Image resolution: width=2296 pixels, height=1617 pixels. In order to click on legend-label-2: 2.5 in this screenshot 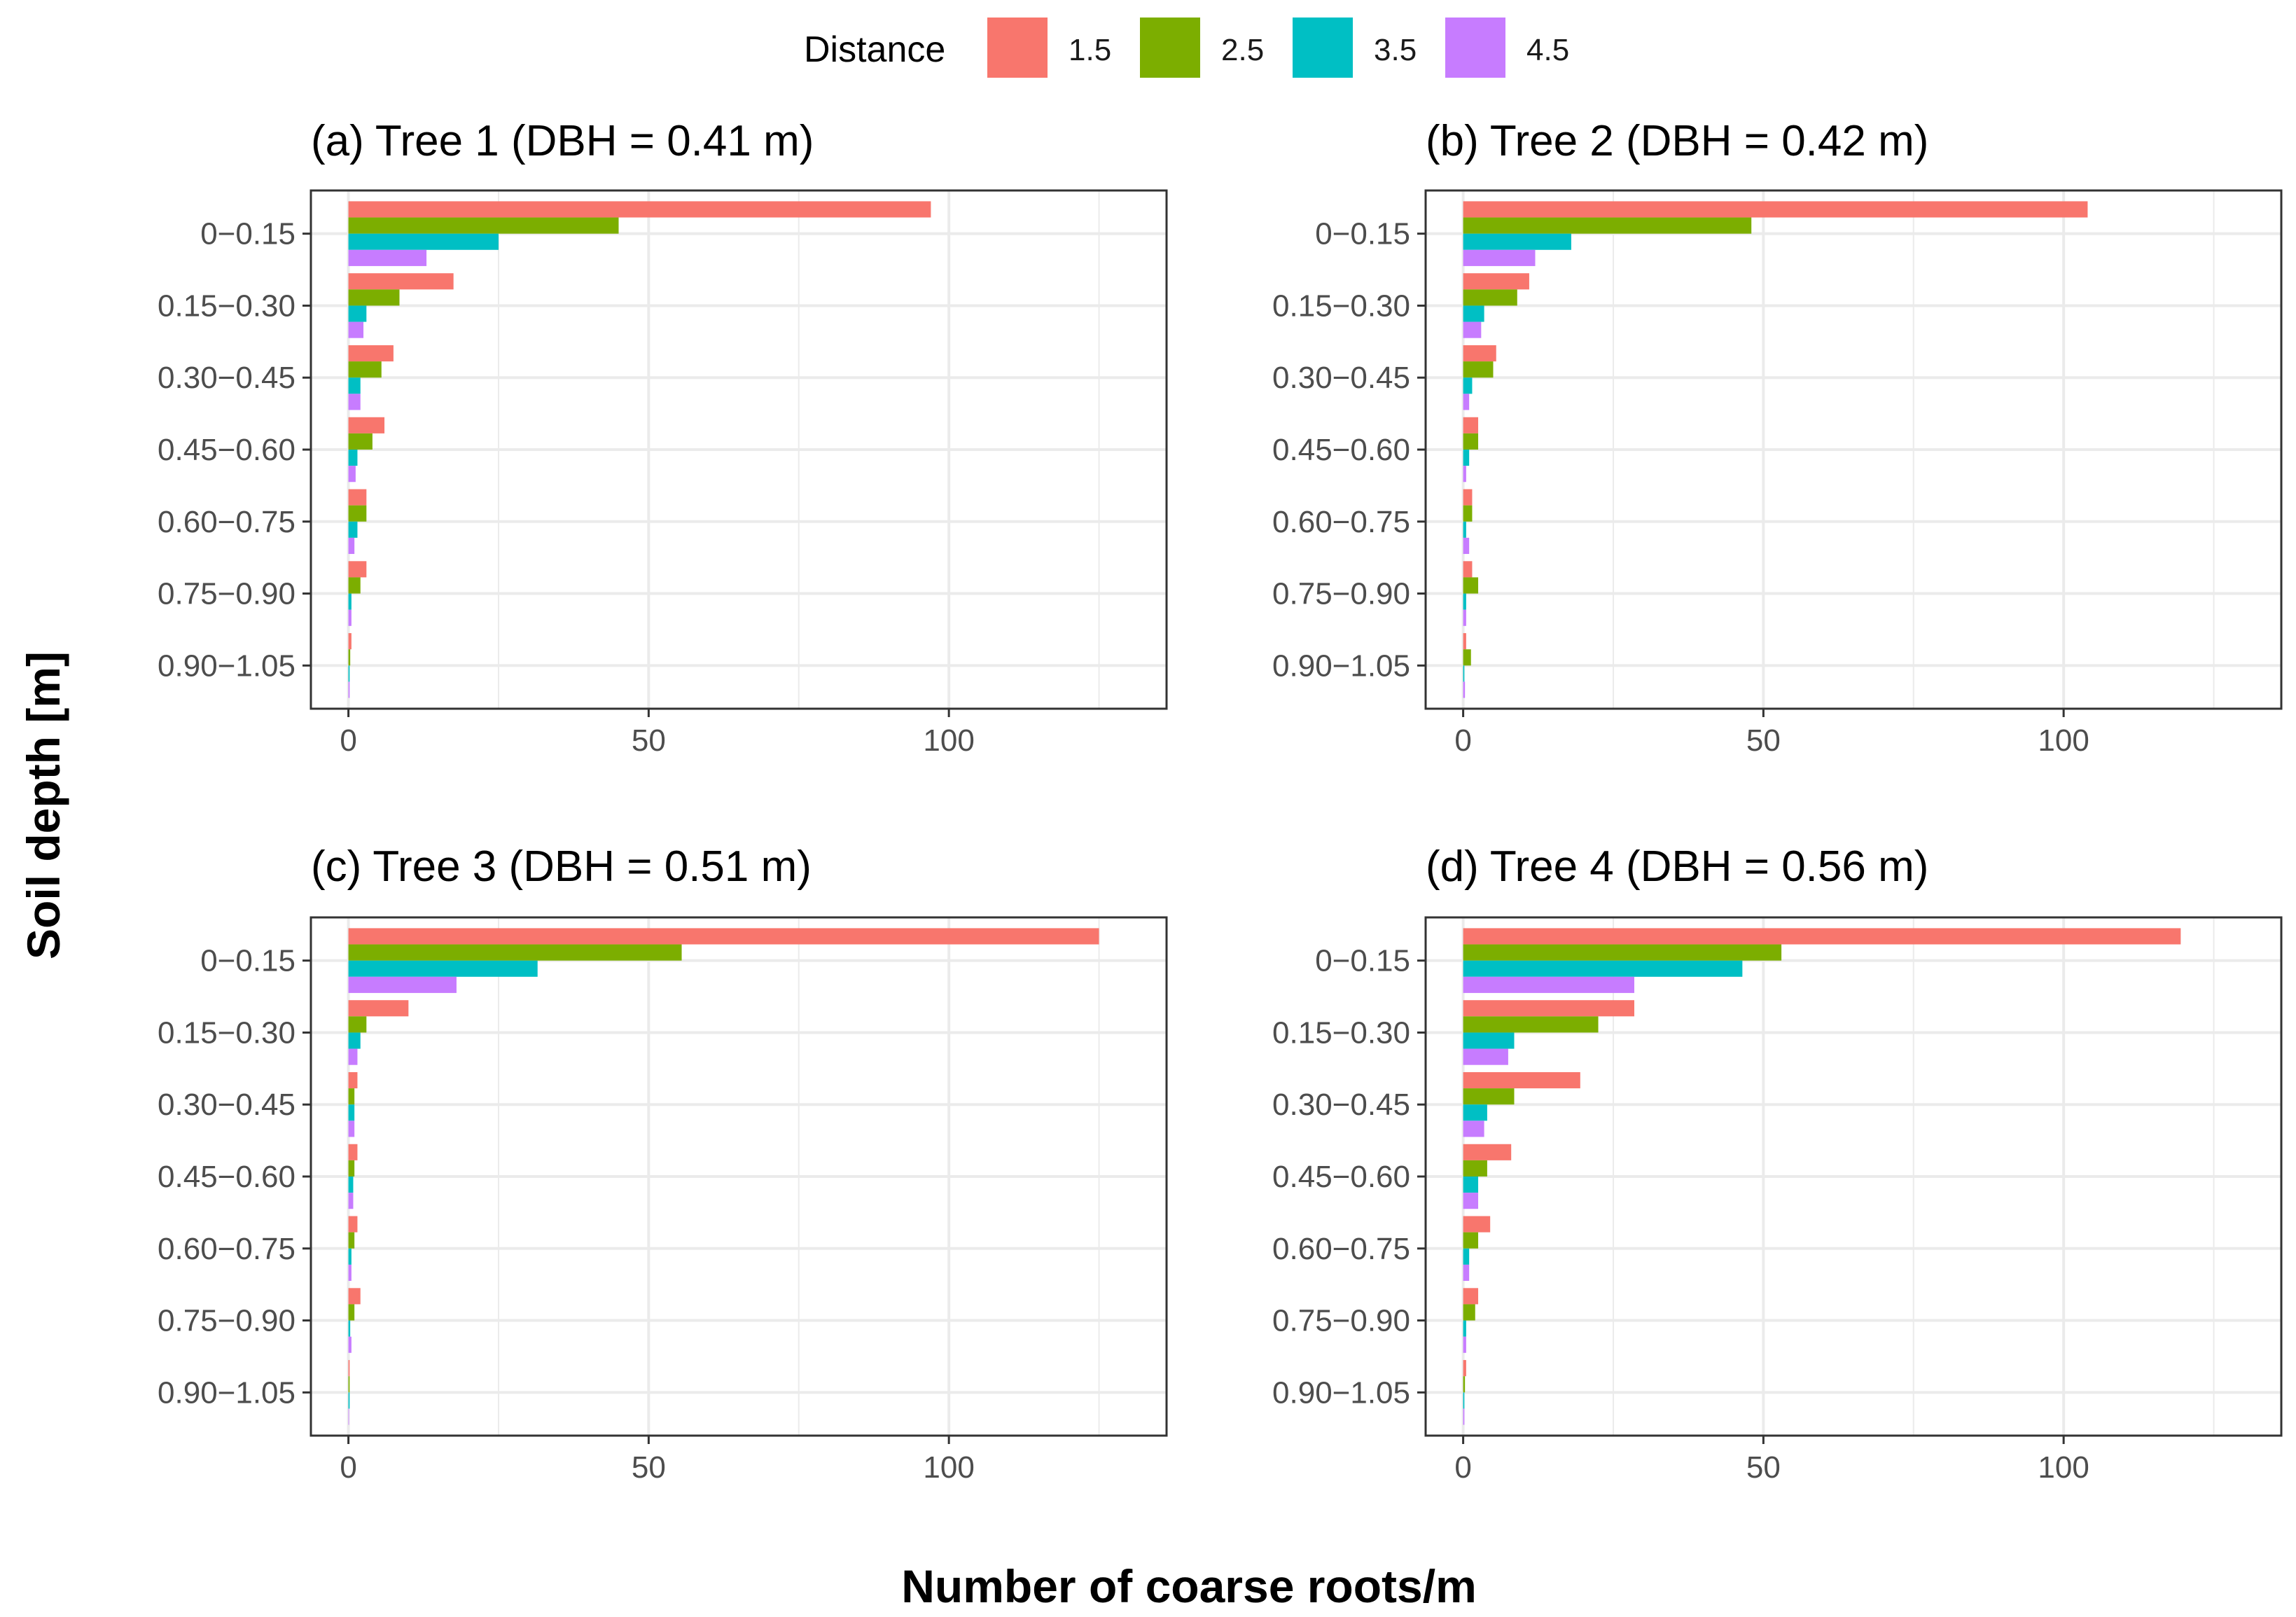, I will do `click(1242, 50)`.